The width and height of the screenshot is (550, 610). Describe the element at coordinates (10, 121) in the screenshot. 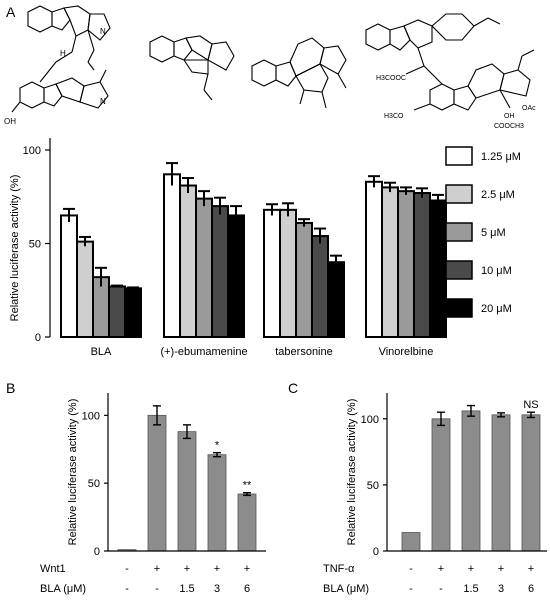

I see `bla-oh-label: OH` at that location.